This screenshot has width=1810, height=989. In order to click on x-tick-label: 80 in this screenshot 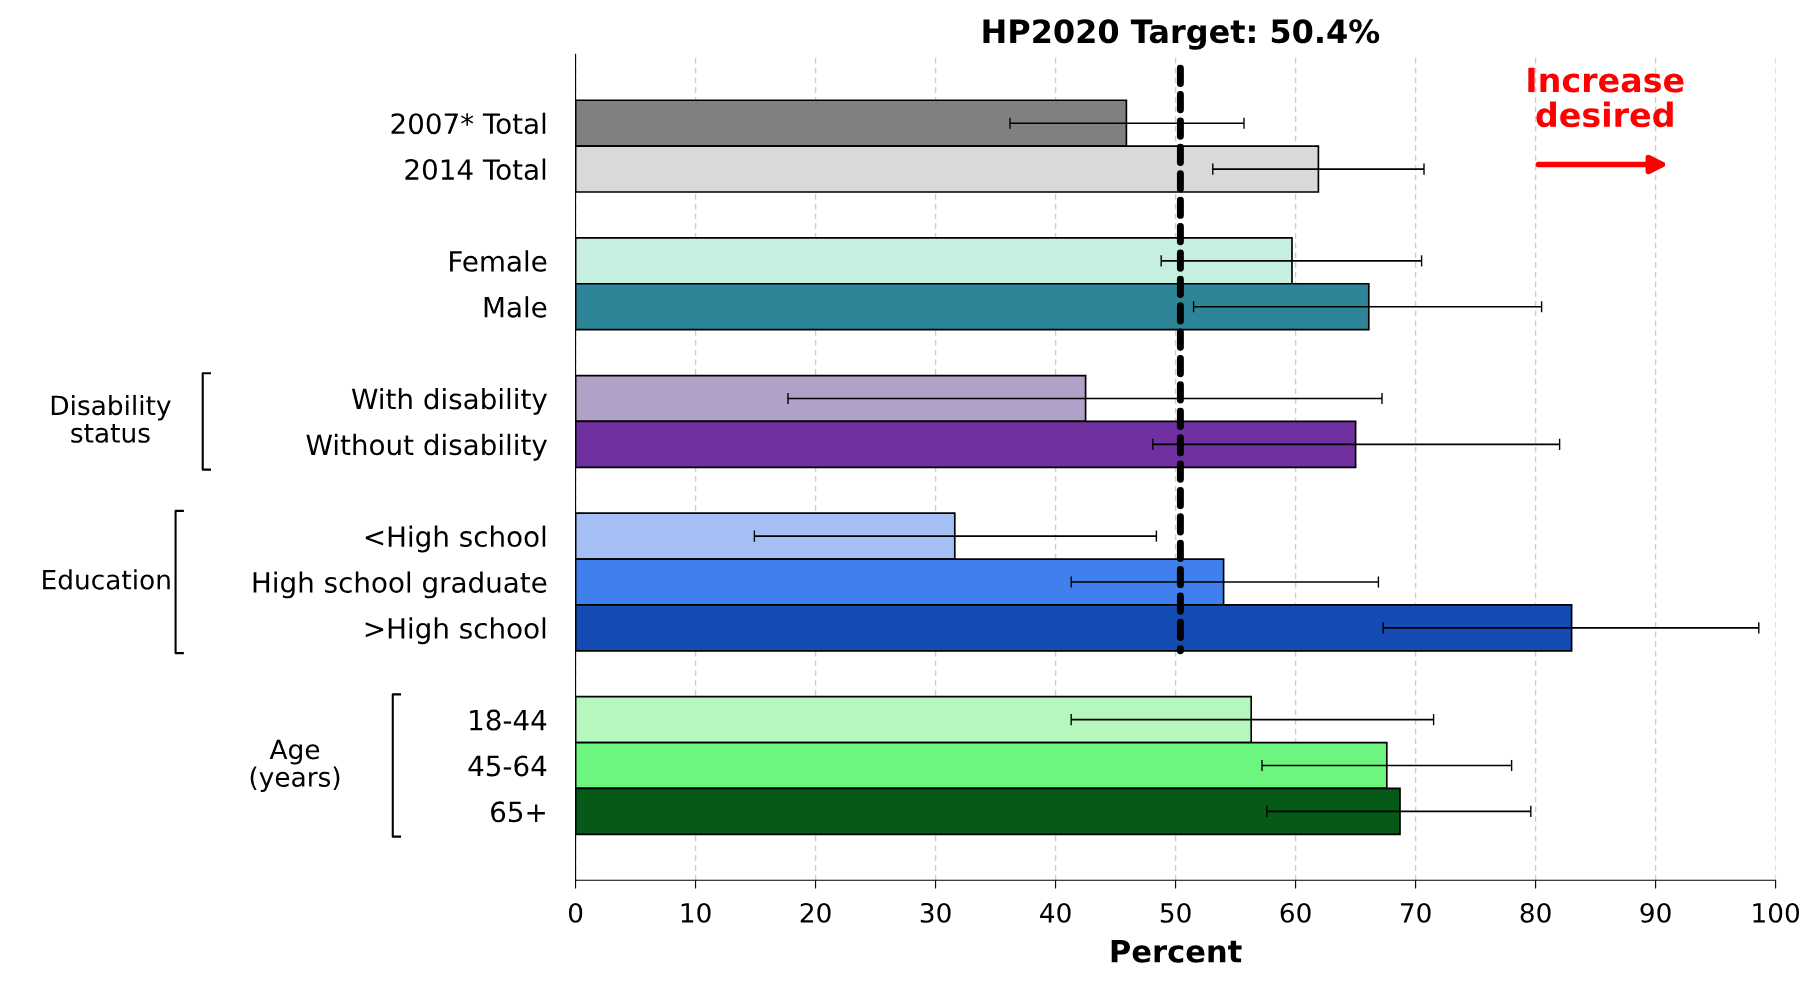, I will do `click(1535, 912)`.